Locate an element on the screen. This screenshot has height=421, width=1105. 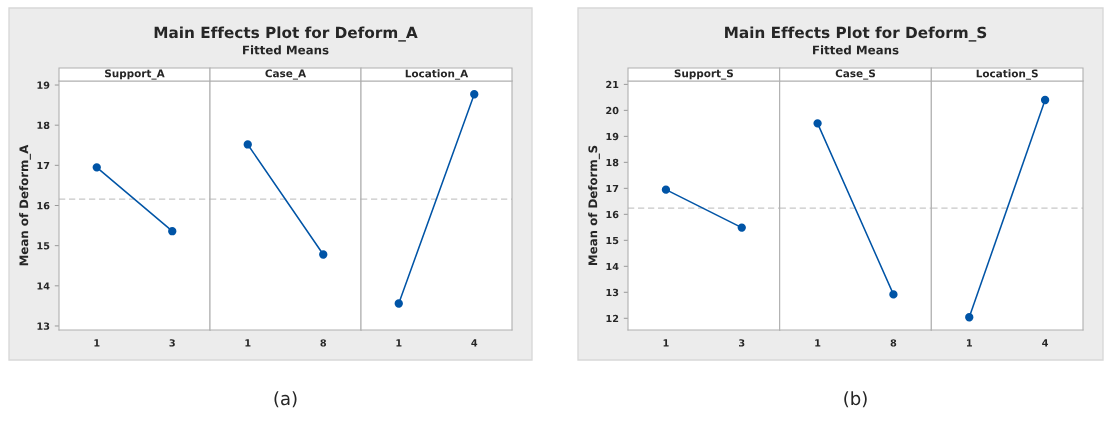
text: (b) is located at coordinates (855, 399).